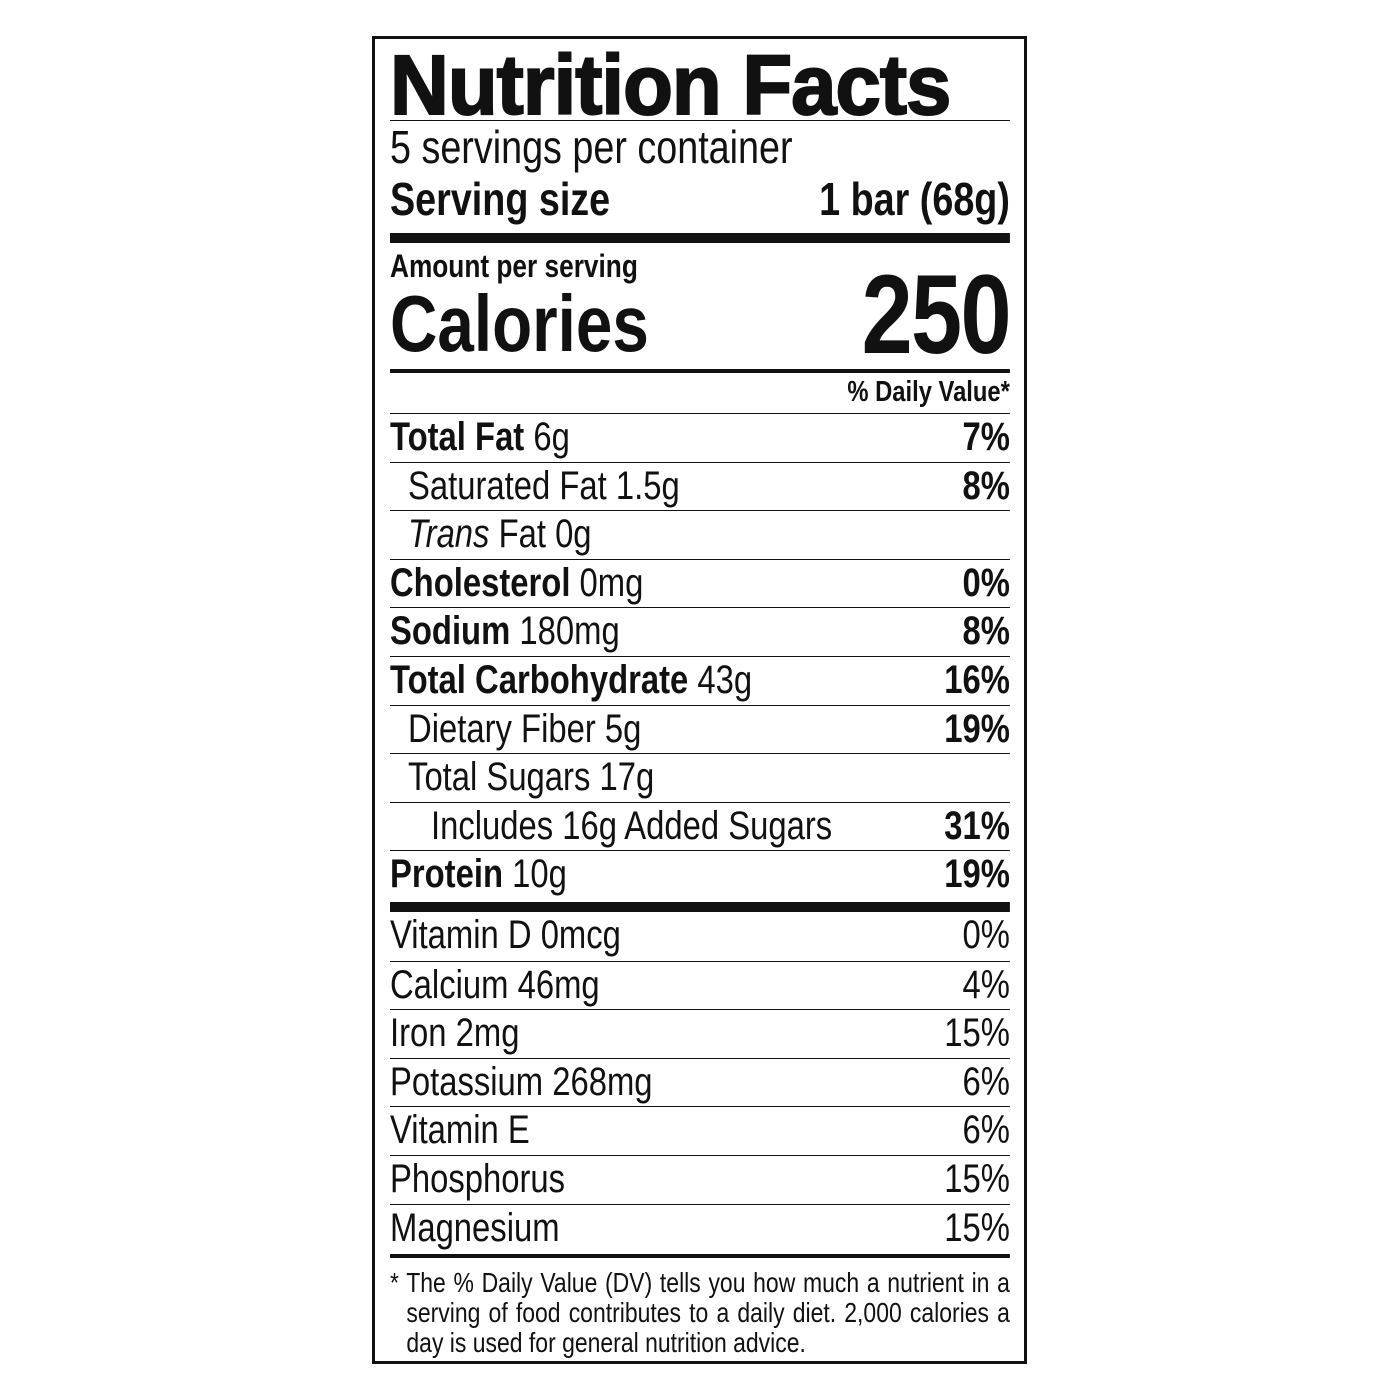 Image resolution: width=1400 pixels, height=1400 pixels. What do you see at coordinates (725, 679) in the screenshot?
I see `nutrient-amount: 43g` at bounding box center [725, 679].